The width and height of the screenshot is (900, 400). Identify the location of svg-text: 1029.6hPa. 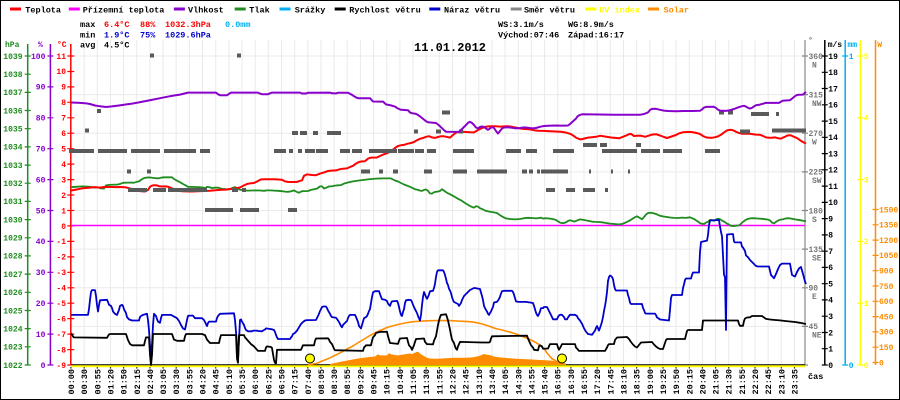
(188, 35).